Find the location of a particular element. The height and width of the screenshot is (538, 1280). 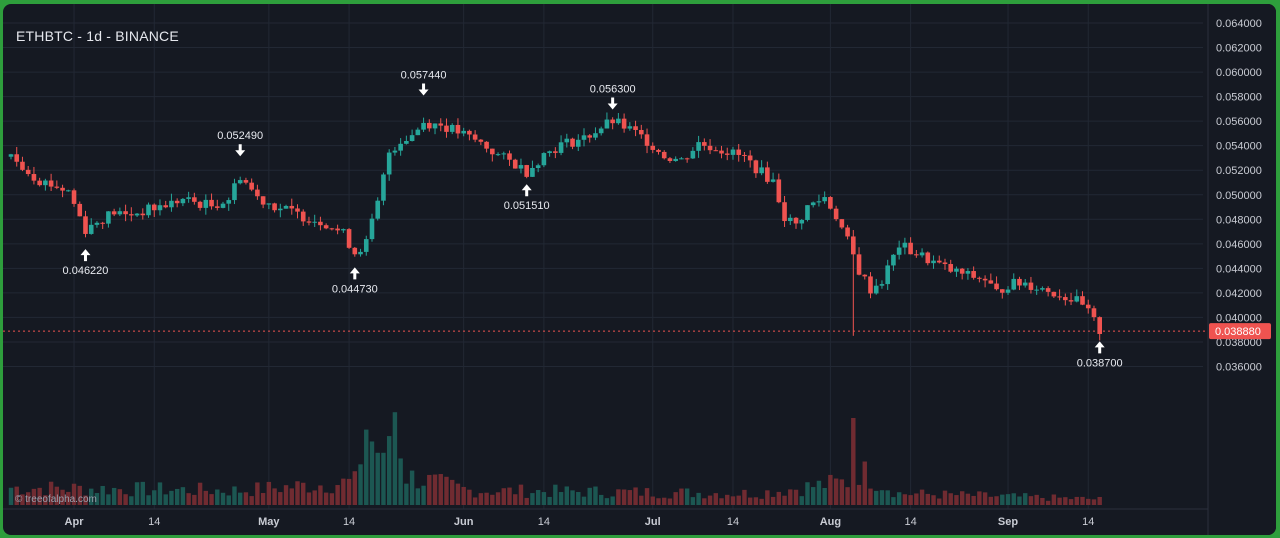

x-tick-label: 14 is located at coordinates (544, 522).